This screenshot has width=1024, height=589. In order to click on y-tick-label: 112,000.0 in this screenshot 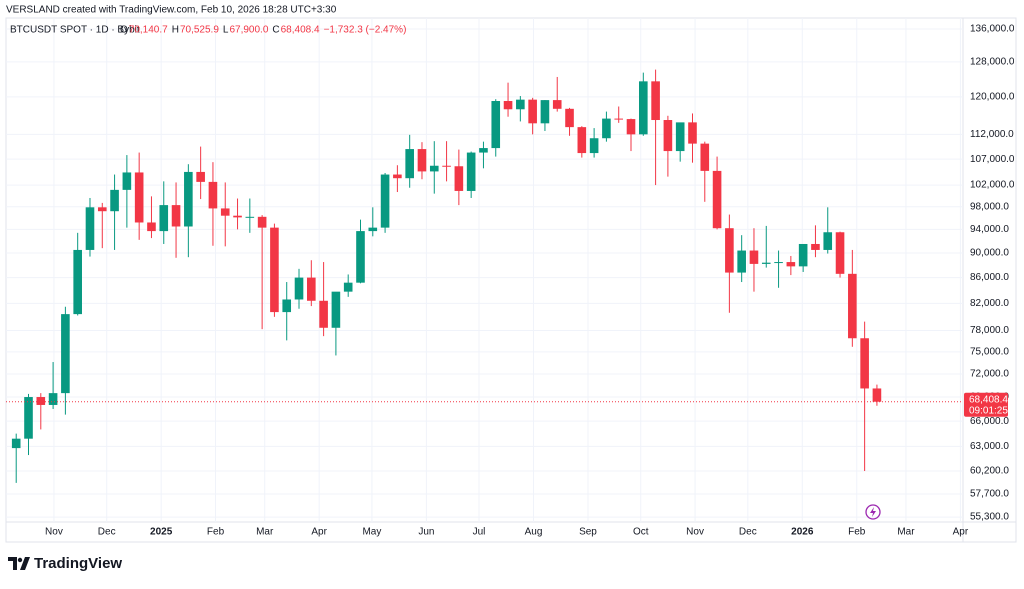, I will do `click(992, 134)`.